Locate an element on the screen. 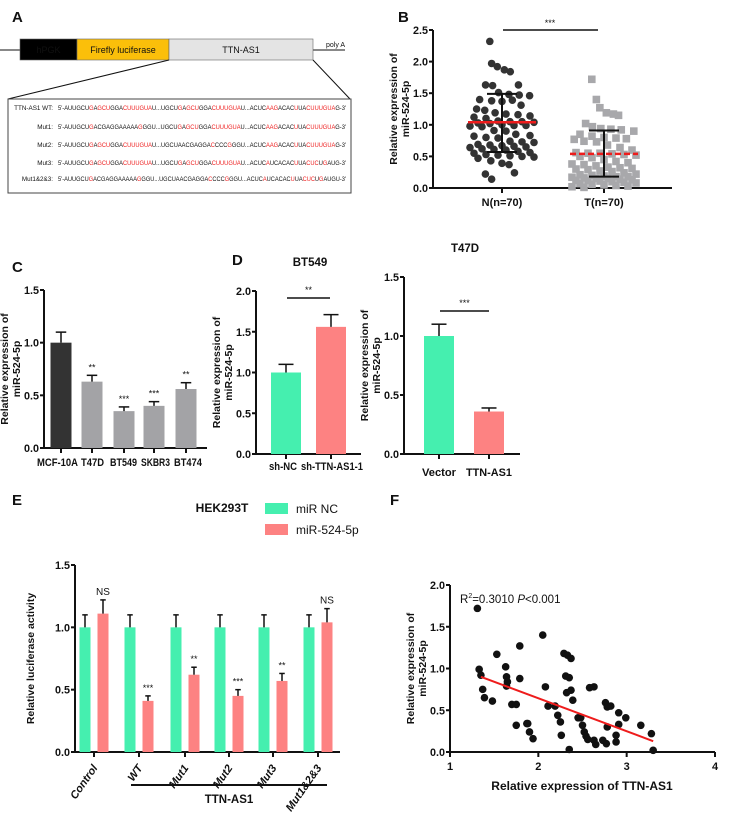 The image size is (753, 816). y-axis-label: miR-524-5p is located at coordinates (406, 109).